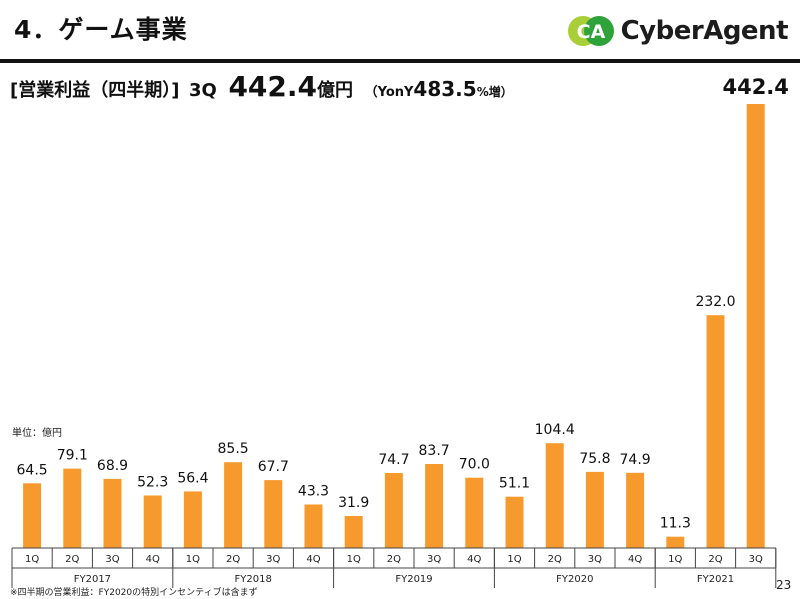  What do you see at coordinates (675, 524) in the screenshot?
I see `value-label-fy2021-1q: 11.3` at bounding box center [675, 524].